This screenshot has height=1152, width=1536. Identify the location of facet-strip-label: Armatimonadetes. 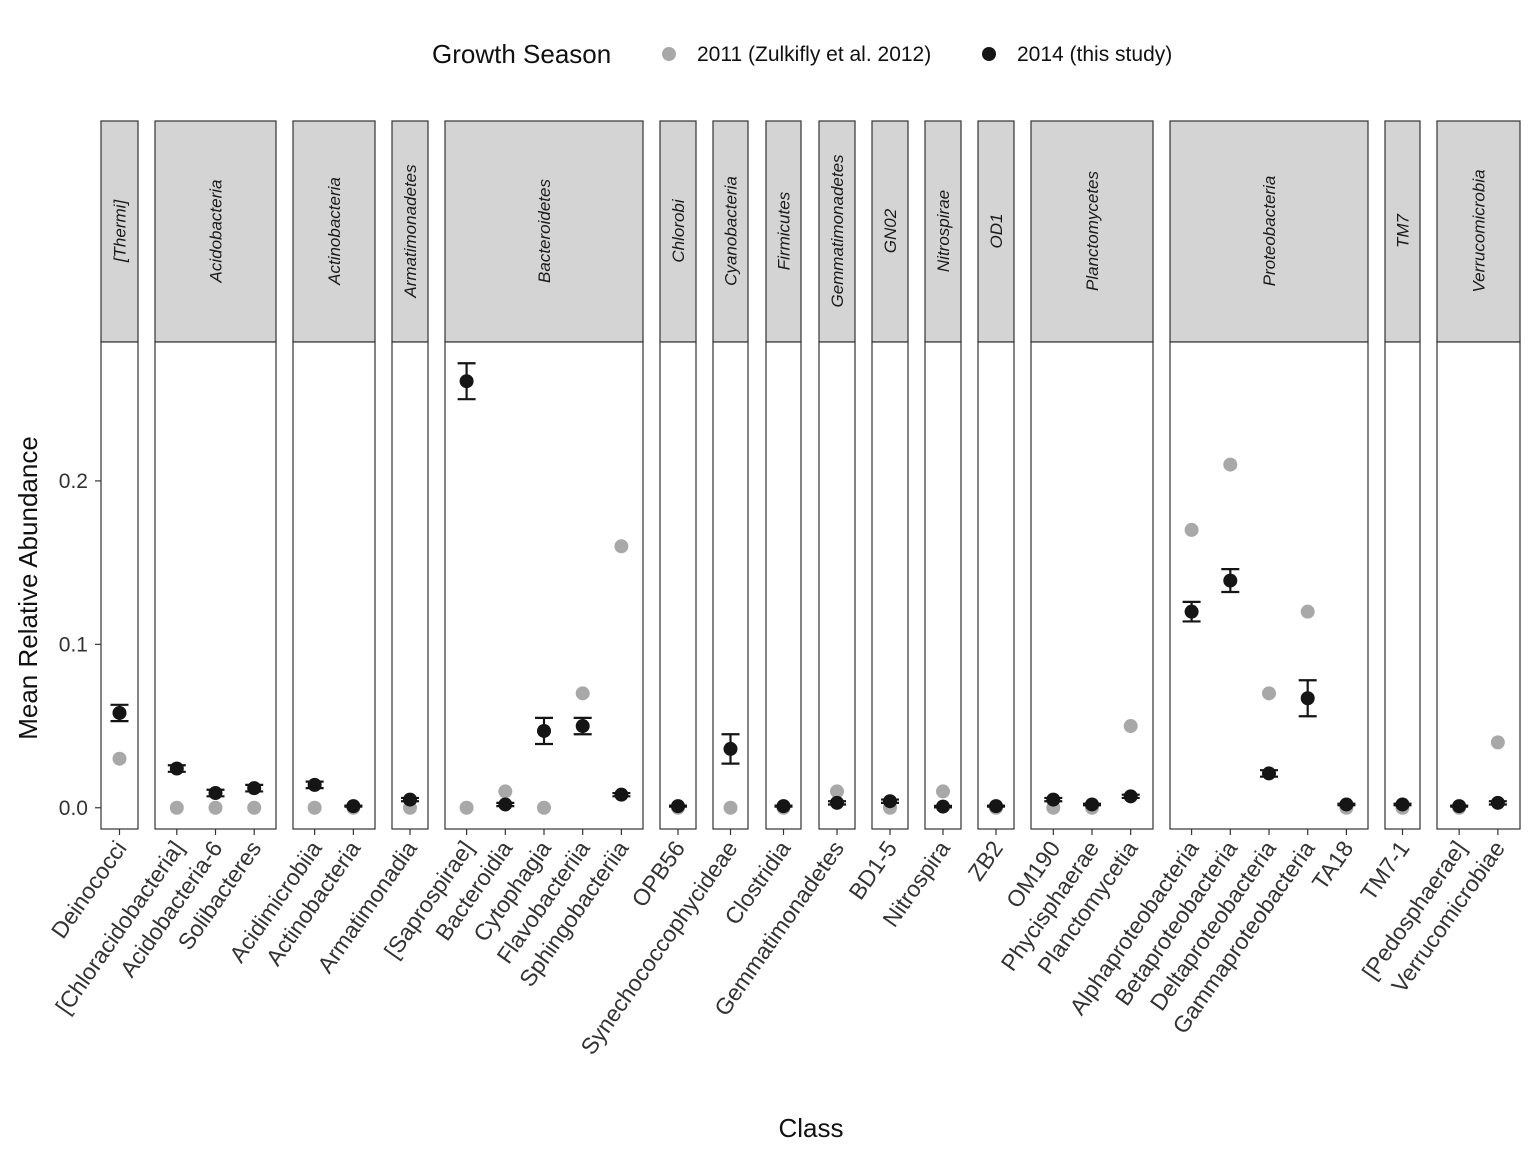
(410, 231).